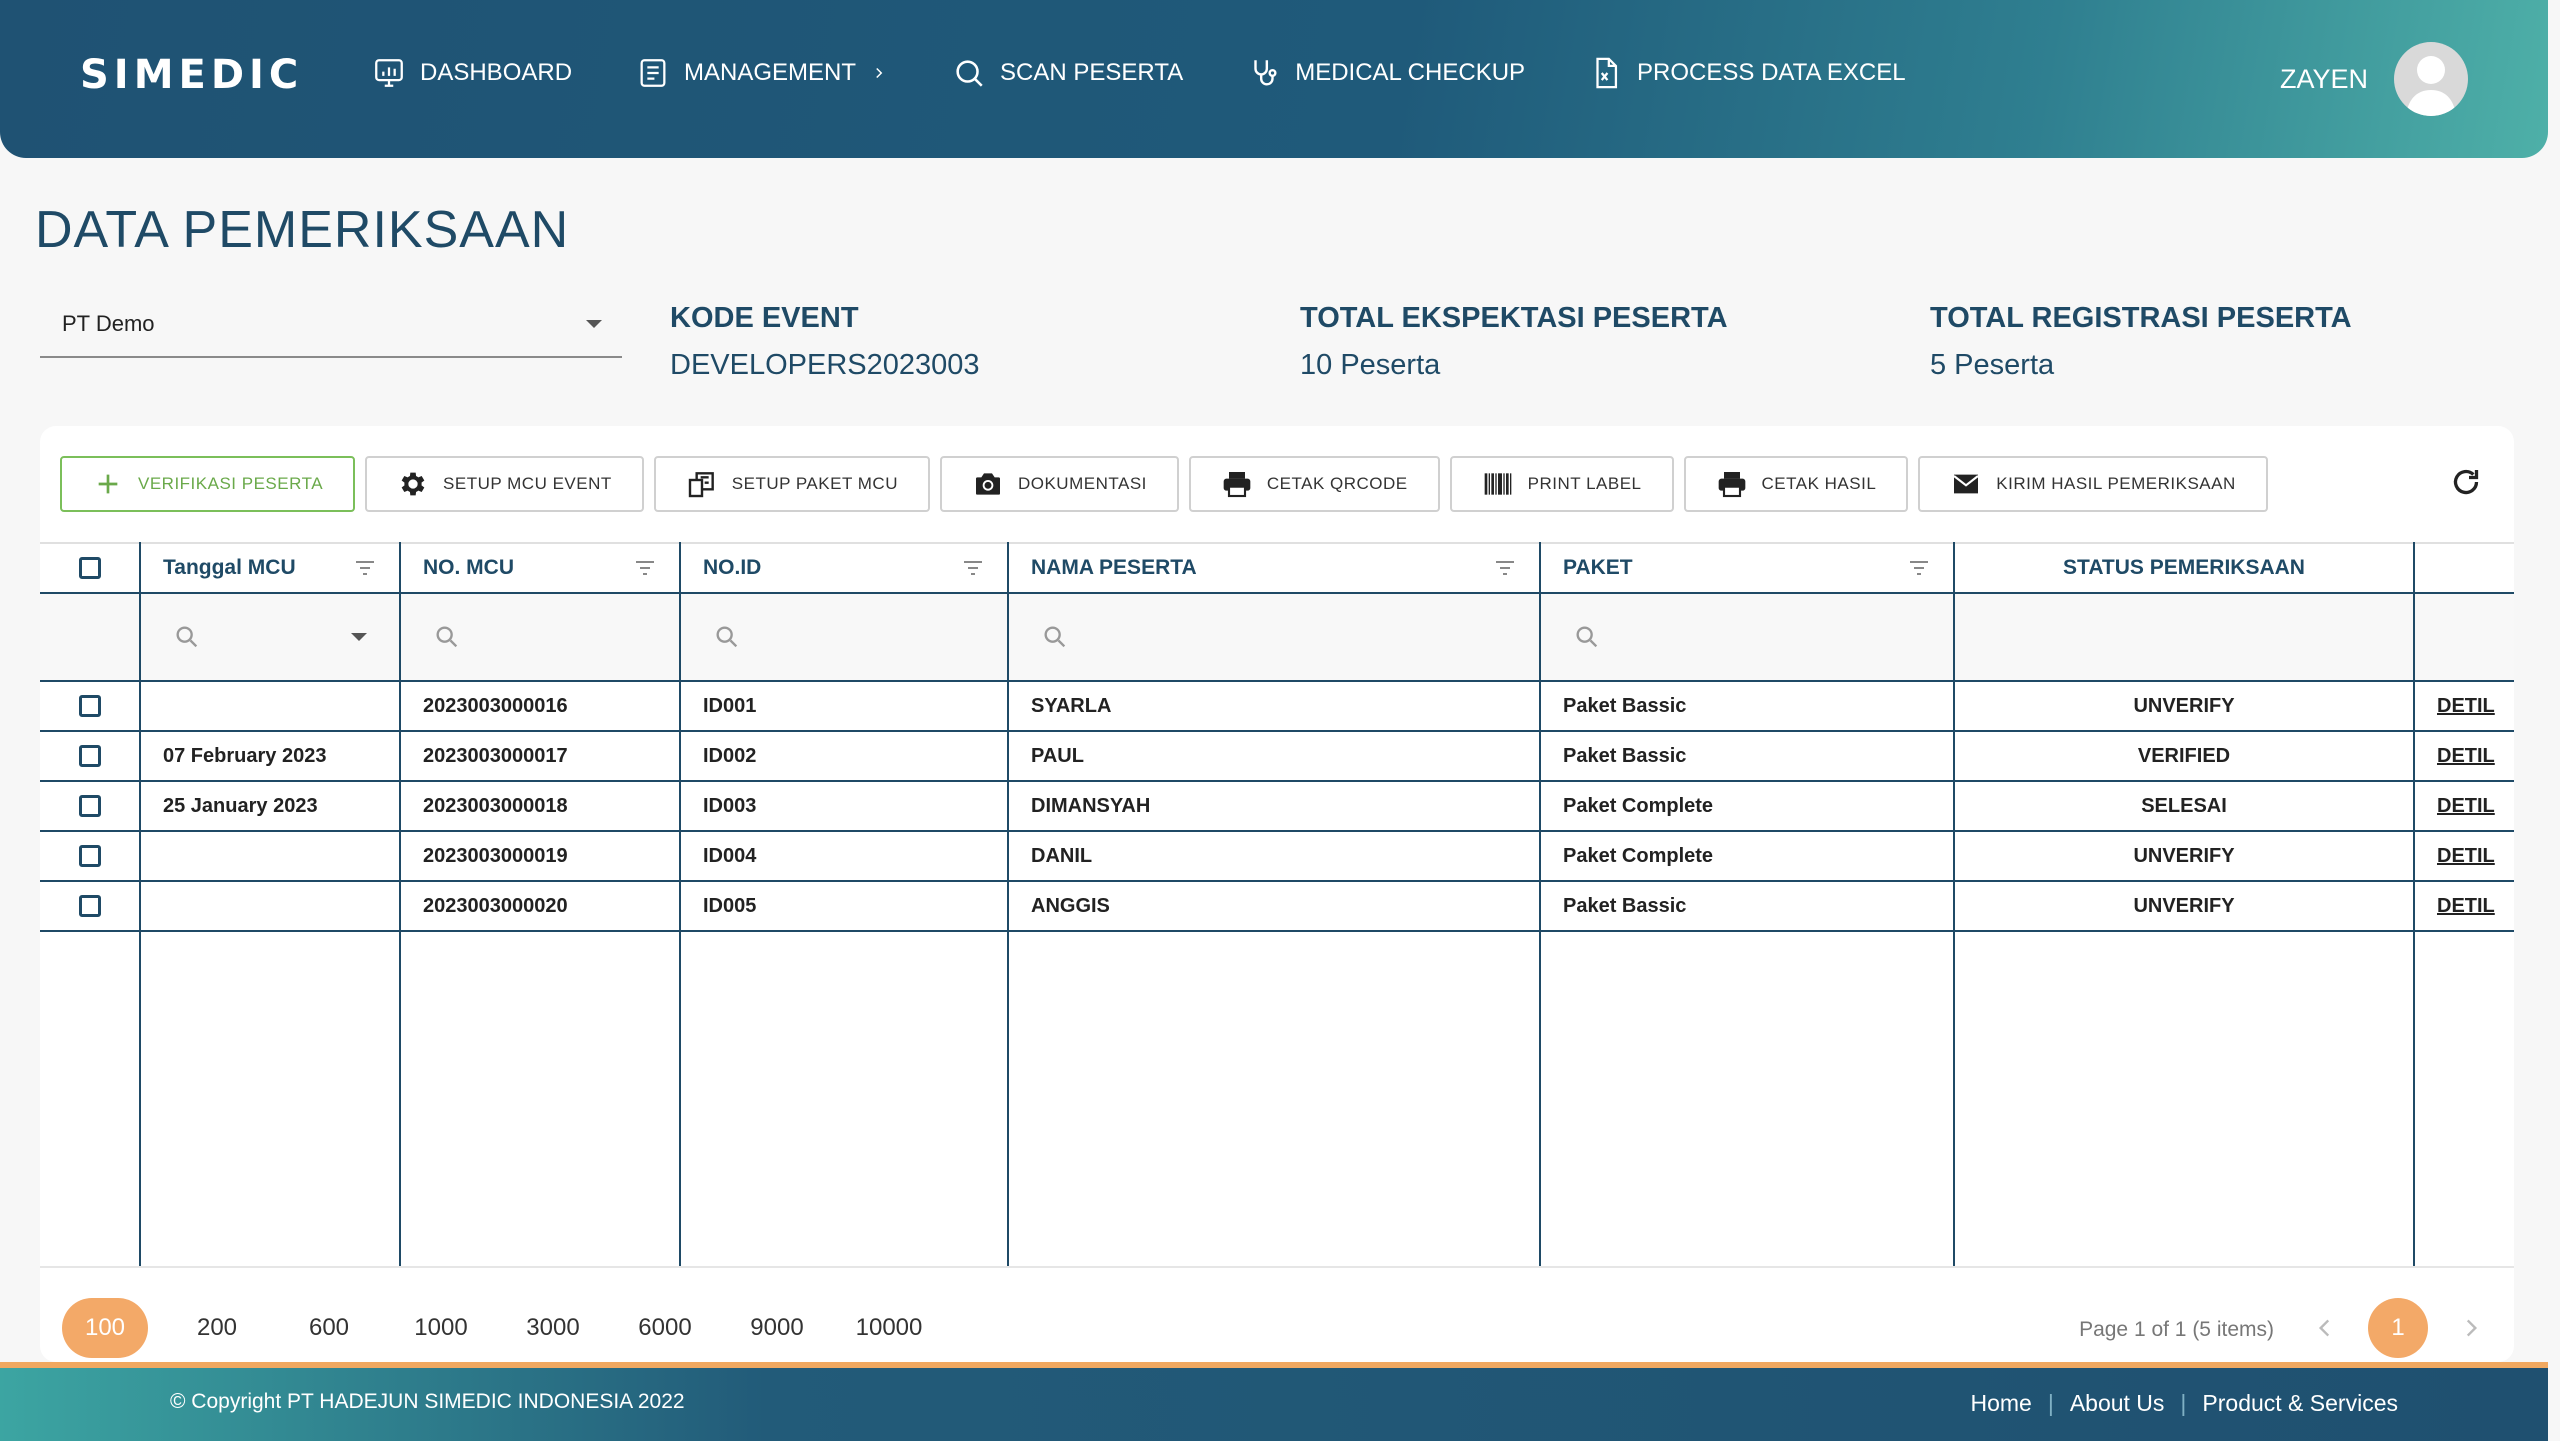 Image resolution: width=2560 pixels, height=1441 pixels. I want to click on nav-scan-peserta: SCAN PESERTA, so click(1067, 73).